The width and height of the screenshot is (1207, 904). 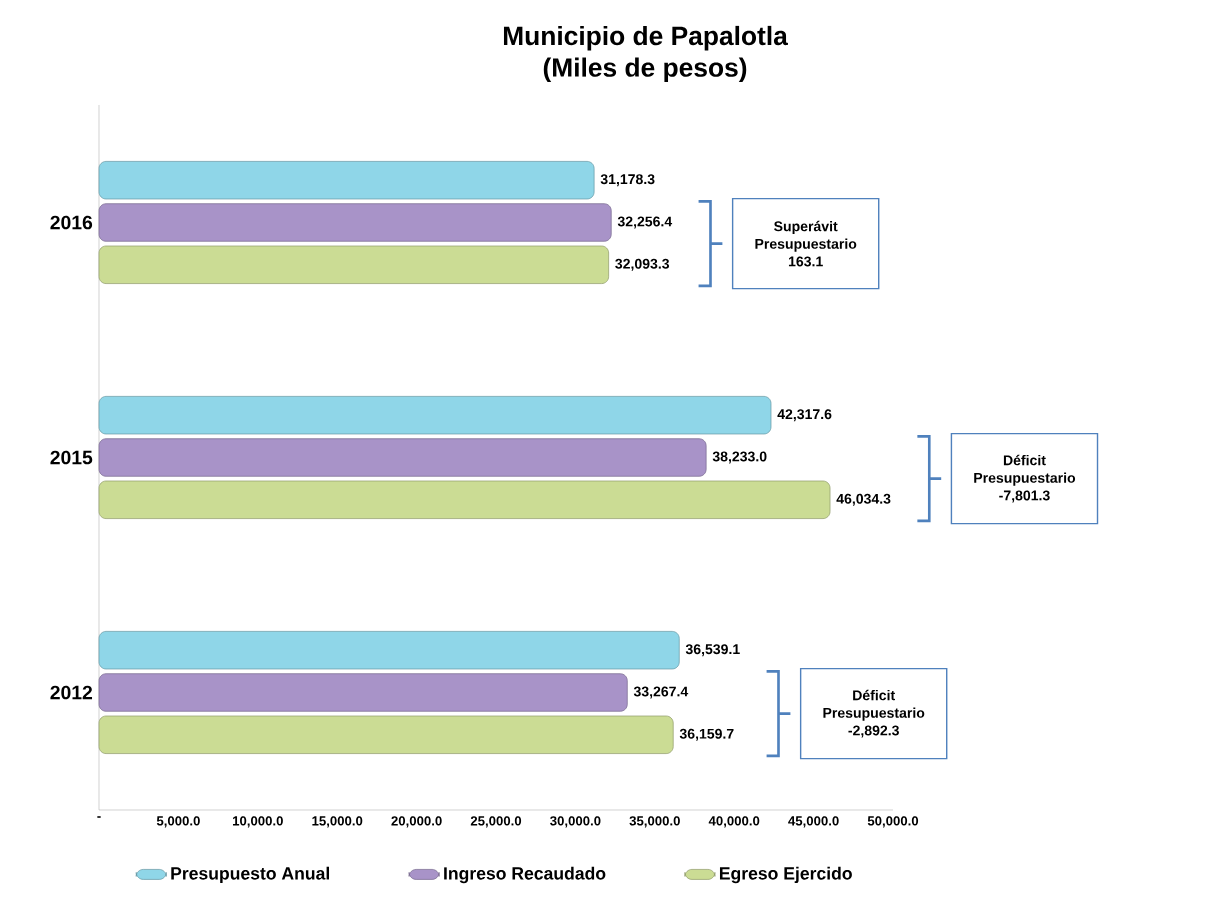 I want to click on x-tick-label: 50,000.0, so click(x=893, y=822).